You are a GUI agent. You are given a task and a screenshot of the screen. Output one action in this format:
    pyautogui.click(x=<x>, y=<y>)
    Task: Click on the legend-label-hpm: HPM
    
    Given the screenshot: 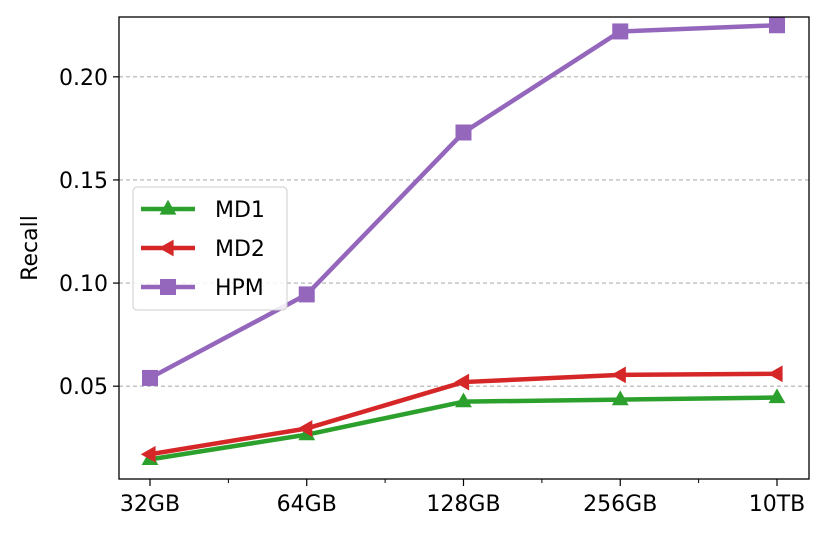 What is the action you would take?
    pyautogui.click(x=239, y=288)
    